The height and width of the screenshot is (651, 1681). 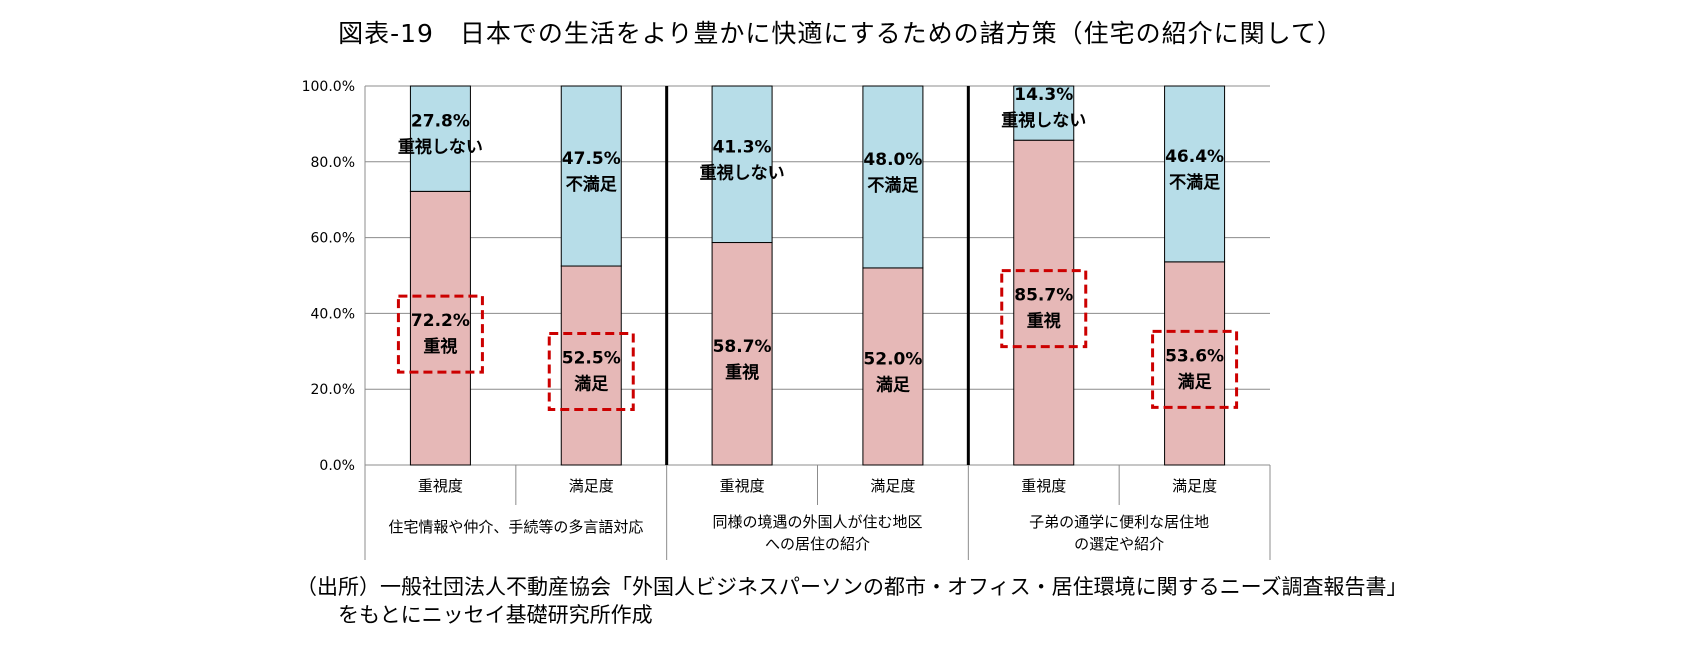 I want to click on data-label-value: 48.0%, so click(x=892, y=160).